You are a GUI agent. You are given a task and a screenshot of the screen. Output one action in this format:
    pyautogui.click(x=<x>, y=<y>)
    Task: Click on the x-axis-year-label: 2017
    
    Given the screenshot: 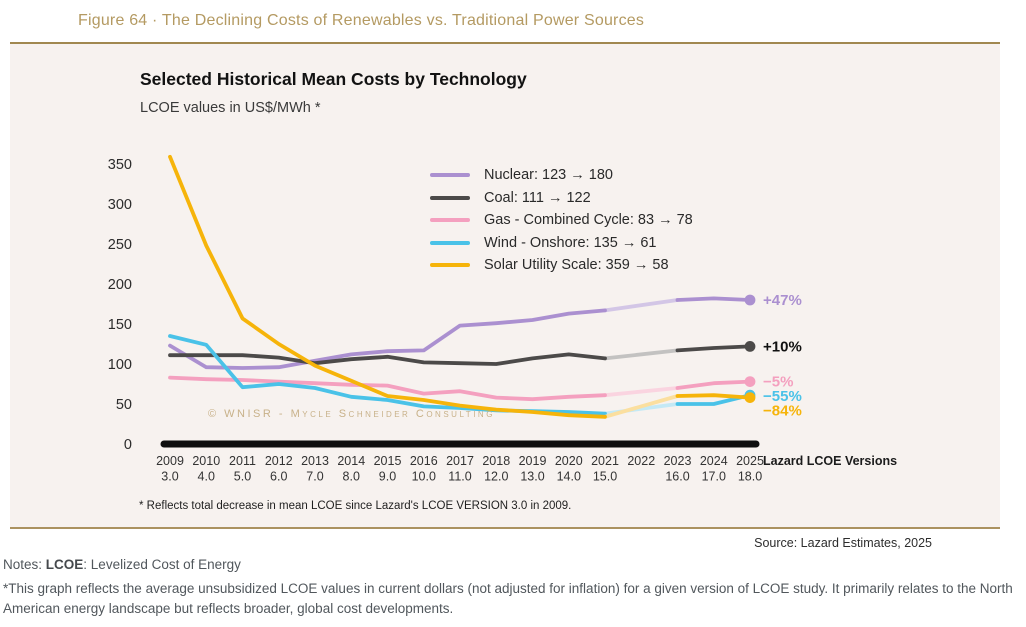 What is the action you would take?
    pyautogui.click(x=460, y=461)
    